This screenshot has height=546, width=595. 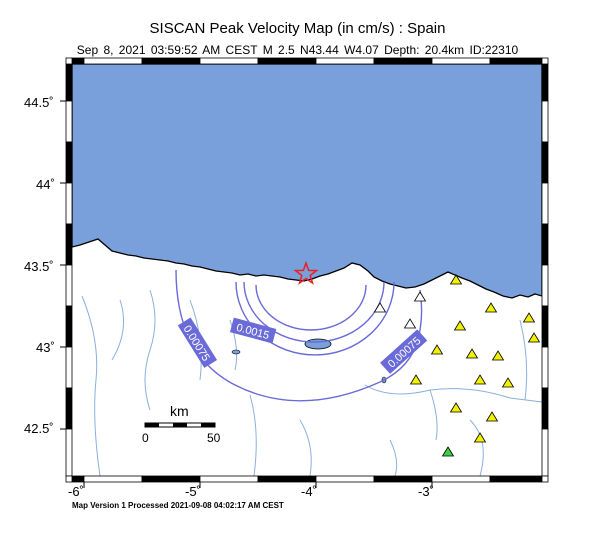 I want to click on contour-0.0015-b, so click(x=315, y=318).